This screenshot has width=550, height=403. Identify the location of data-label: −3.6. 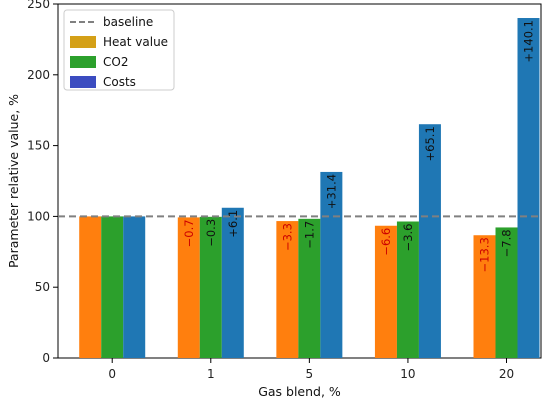
(408, 237).